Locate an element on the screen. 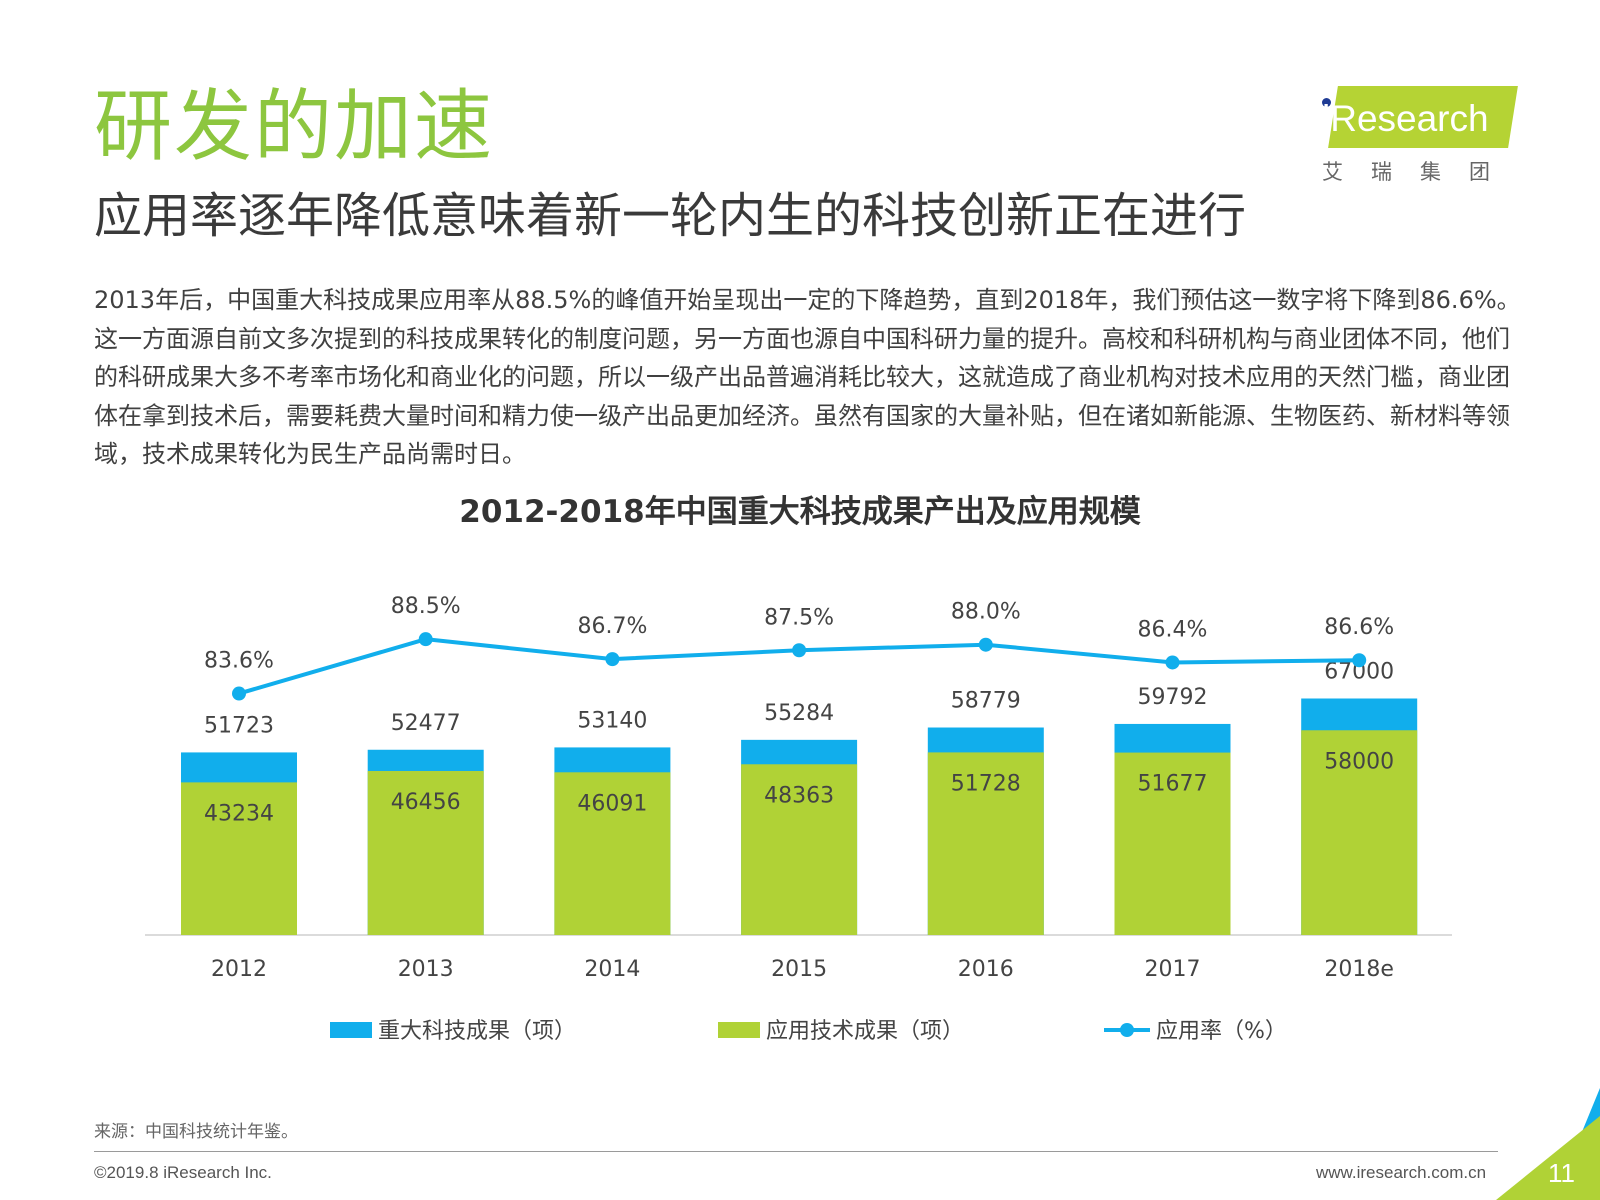 Image resolution: width=1600 pixels, height=1200 pixels. bar-applied-2013 is located at coordinates (425, 853).